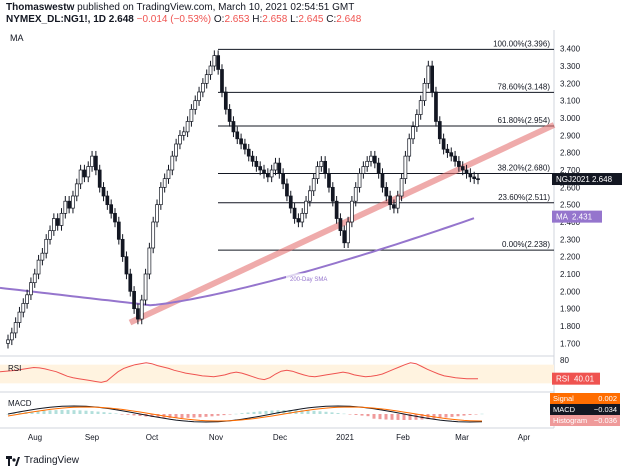  Describe the element at coordinates (585, 398) in the screenshot. I see `macd-tag-box` at that location.